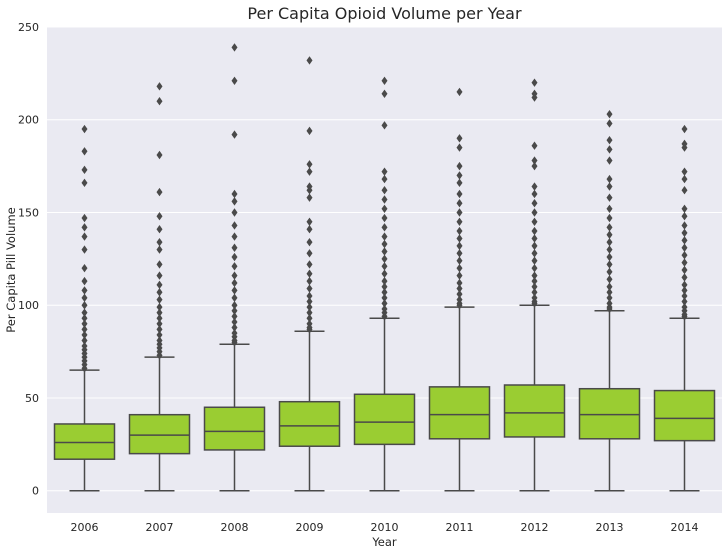 The width and height of the screenshot is (725, 555). Describe the element at coordinates (28, 259) in the screenshot. I see `y-axis-ticks: 0 50 100 150 200 250` at that location.